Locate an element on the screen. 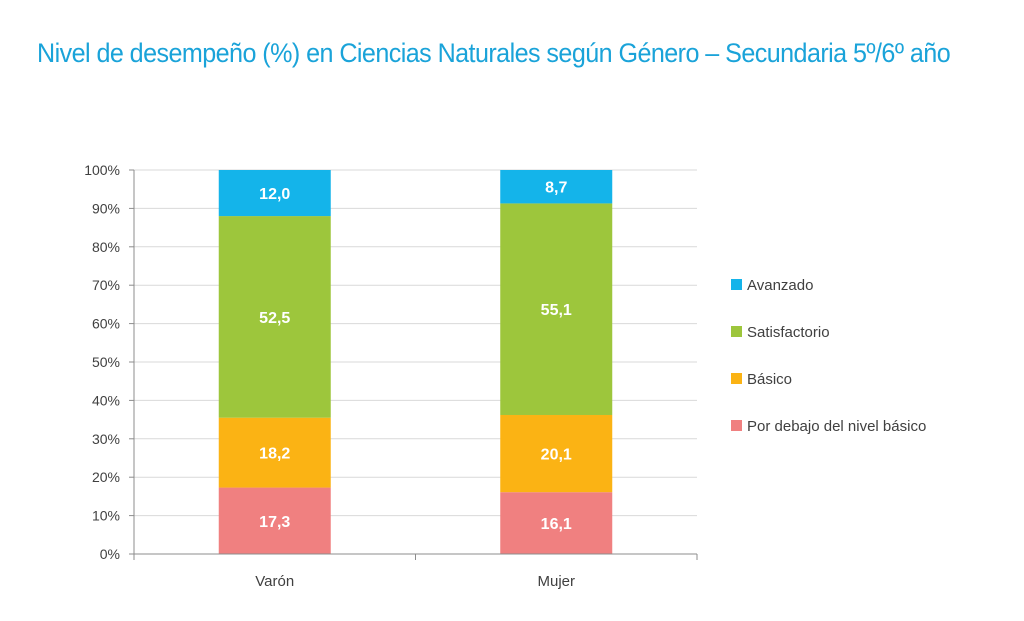  y-tick-label: 0% is located at coordinates (110, 554).